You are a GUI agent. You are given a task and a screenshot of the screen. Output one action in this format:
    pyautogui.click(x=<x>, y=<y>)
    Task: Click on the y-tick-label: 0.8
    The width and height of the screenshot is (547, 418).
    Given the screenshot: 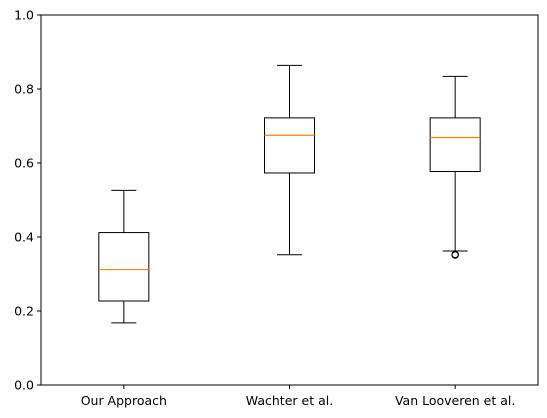 What is the action you would take?
    pyautogui.click(x=24, y=89)
    